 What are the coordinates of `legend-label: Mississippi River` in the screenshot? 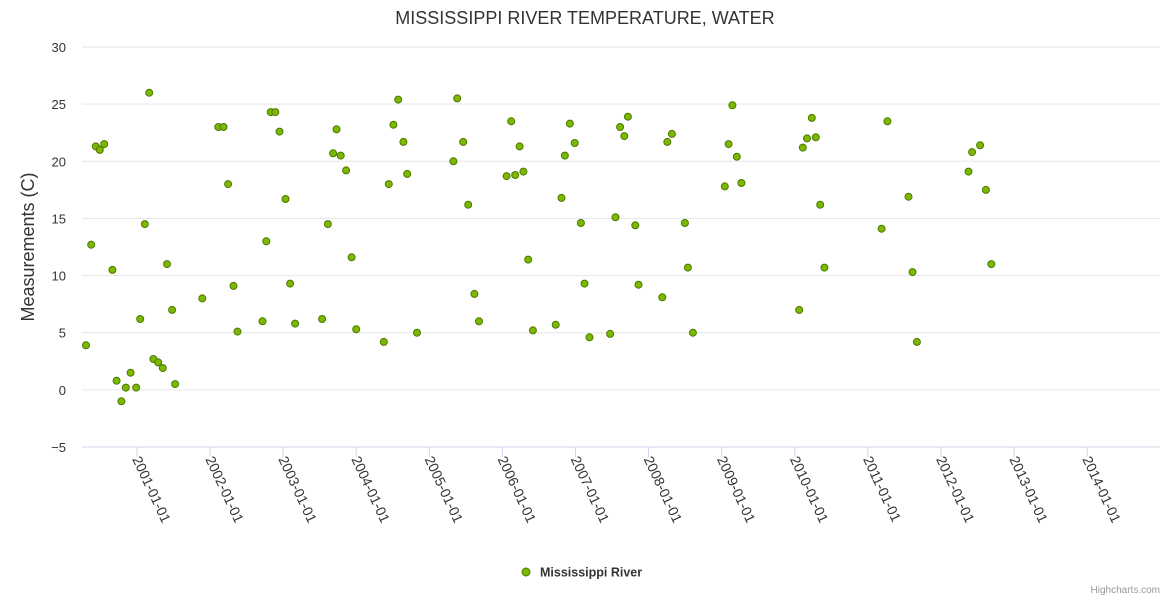 It's located at (591, 573).